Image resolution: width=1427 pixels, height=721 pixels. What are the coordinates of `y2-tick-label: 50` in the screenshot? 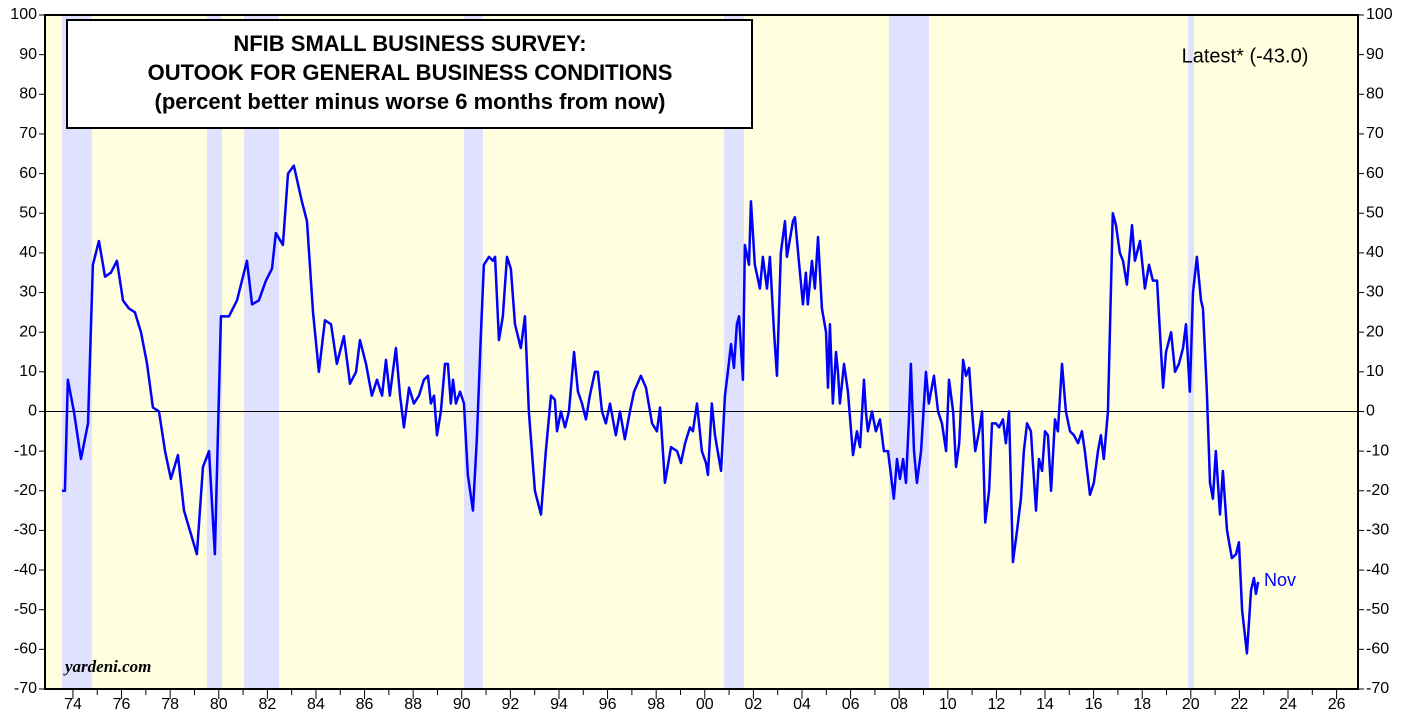 It's located at (1375, 212).